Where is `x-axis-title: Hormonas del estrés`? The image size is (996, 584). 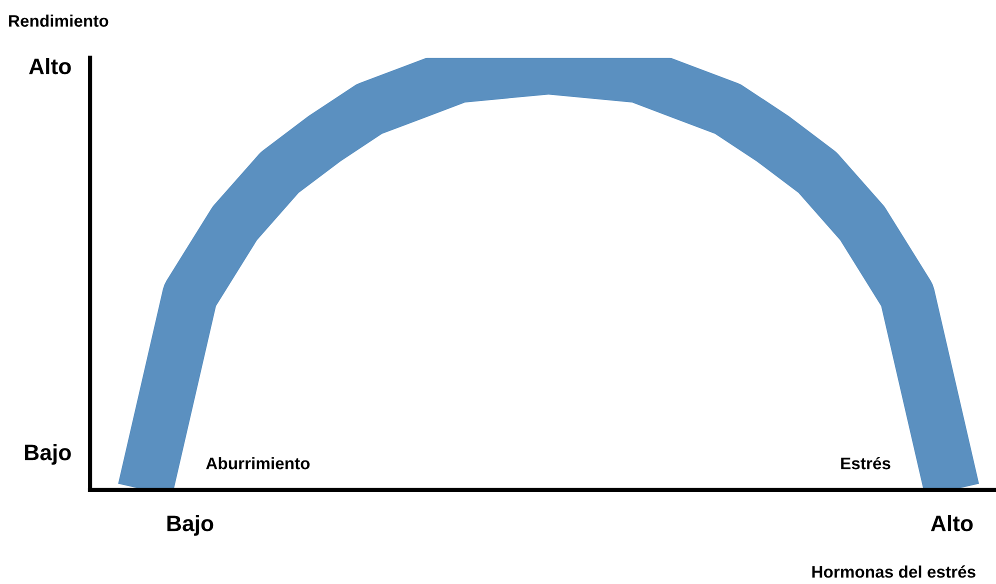
x-axis-title: Hormonas del estrés is located at coordinates (894, 571).